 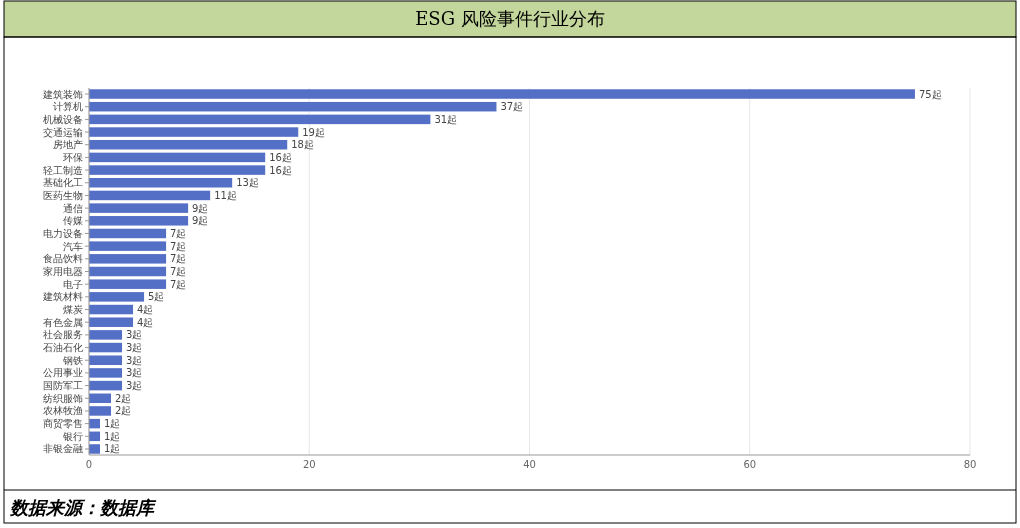 What do you see at coordinates (750, 464) in the screenshot?
I see `x-tick-label: 60` at bounding box center [750, 464].